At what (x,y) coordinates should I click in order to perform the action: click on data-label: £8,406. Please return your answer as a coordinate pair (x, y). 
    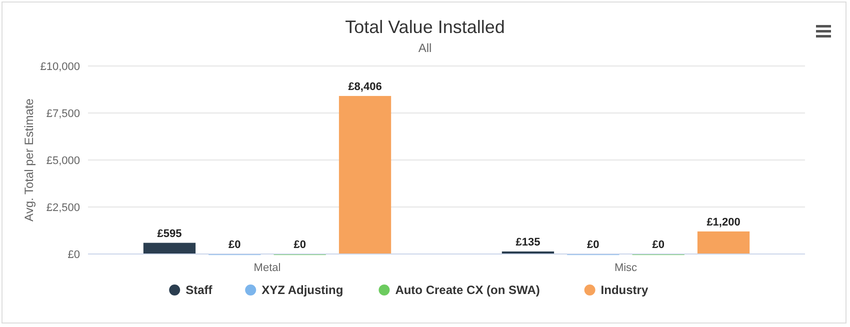
    Looking at the image, I should click on (365, 86).